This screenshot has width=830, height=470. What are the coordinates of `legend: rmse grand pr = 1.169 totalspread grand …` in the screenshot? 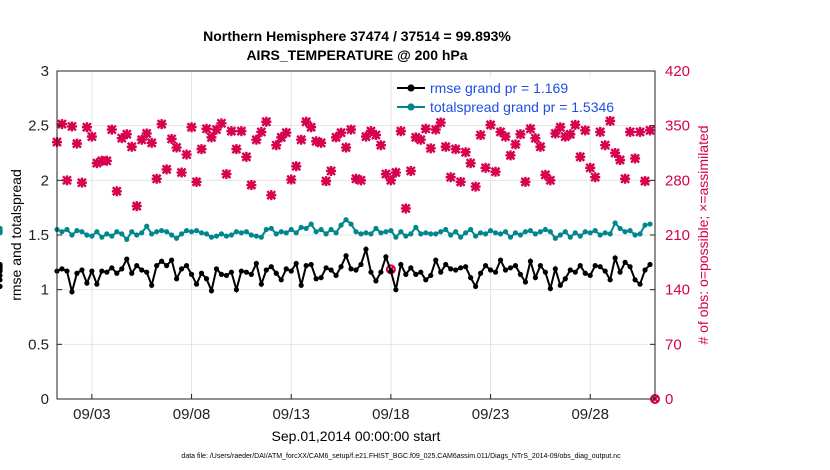 It's located at (521, 96).